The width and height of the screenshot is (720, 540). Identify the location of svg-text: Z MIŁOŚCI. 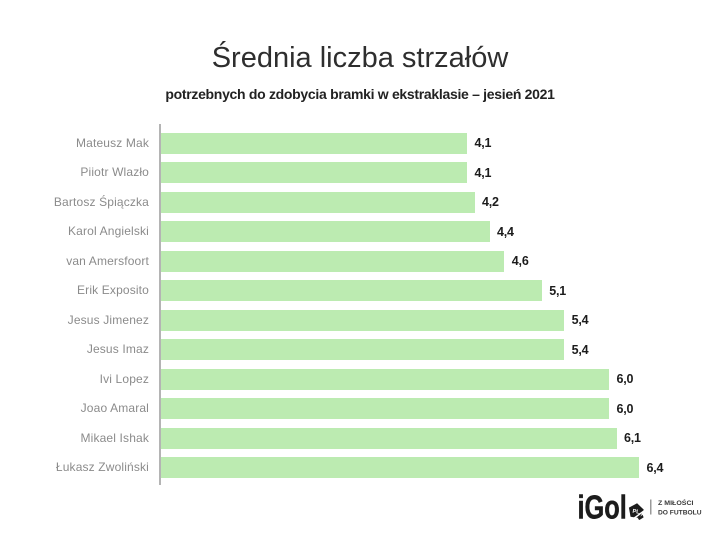
(676, 502).